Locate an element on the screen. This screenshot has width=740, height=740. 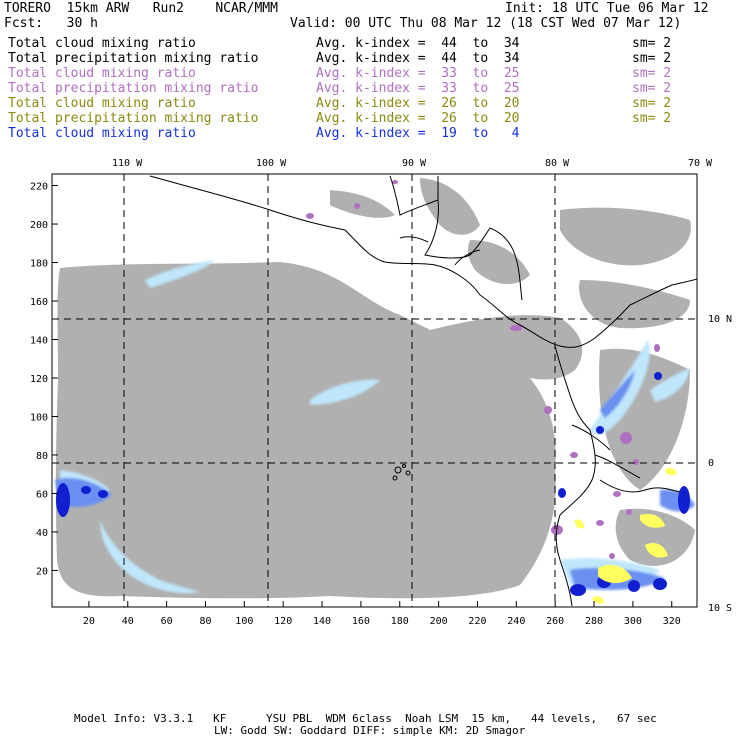
forecast-hour: Fcst: 30 h is located at coordinates (51, 23).